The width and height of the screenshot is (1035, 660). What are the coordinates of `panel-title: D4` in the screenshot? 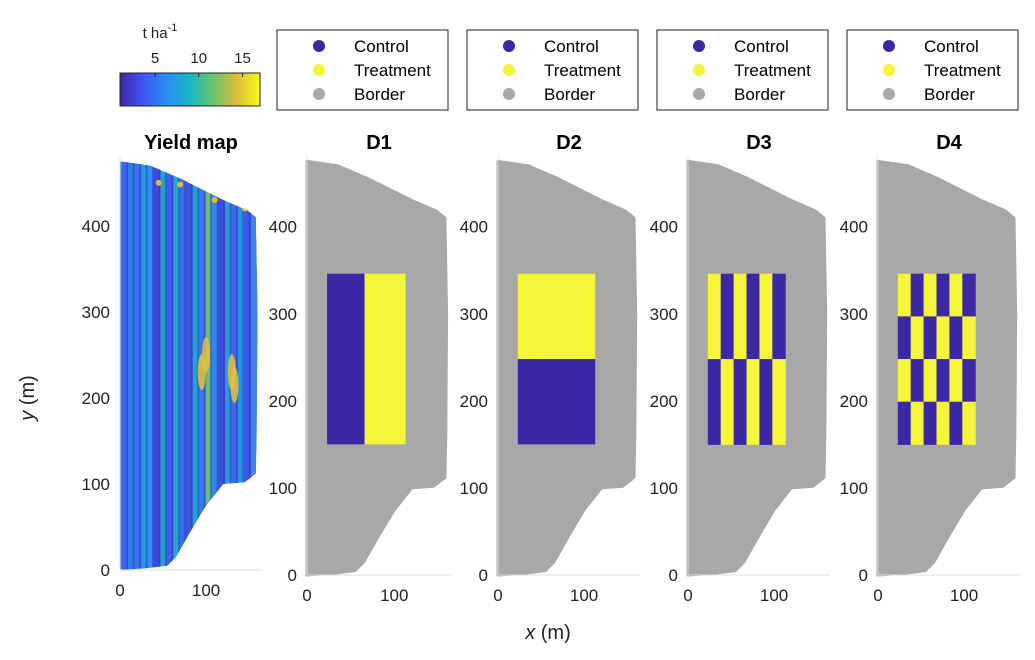 It's located at (949, 143).